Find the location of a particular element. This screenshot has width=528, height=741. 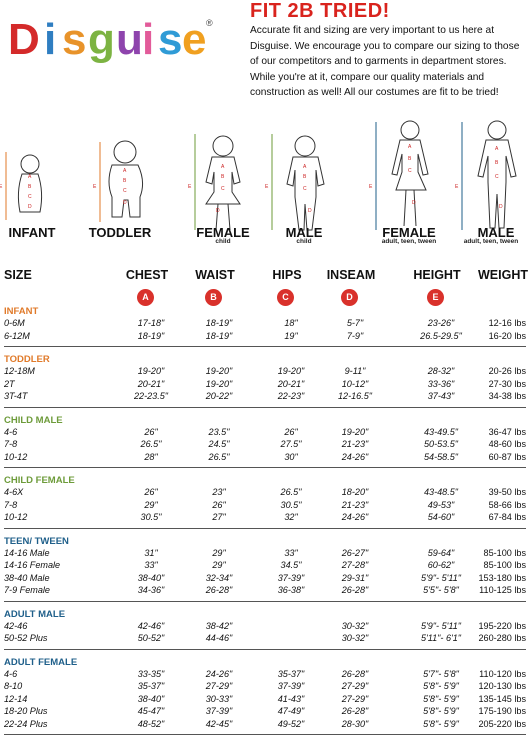

section-title: INFANT is located at coordinates (21, 311).